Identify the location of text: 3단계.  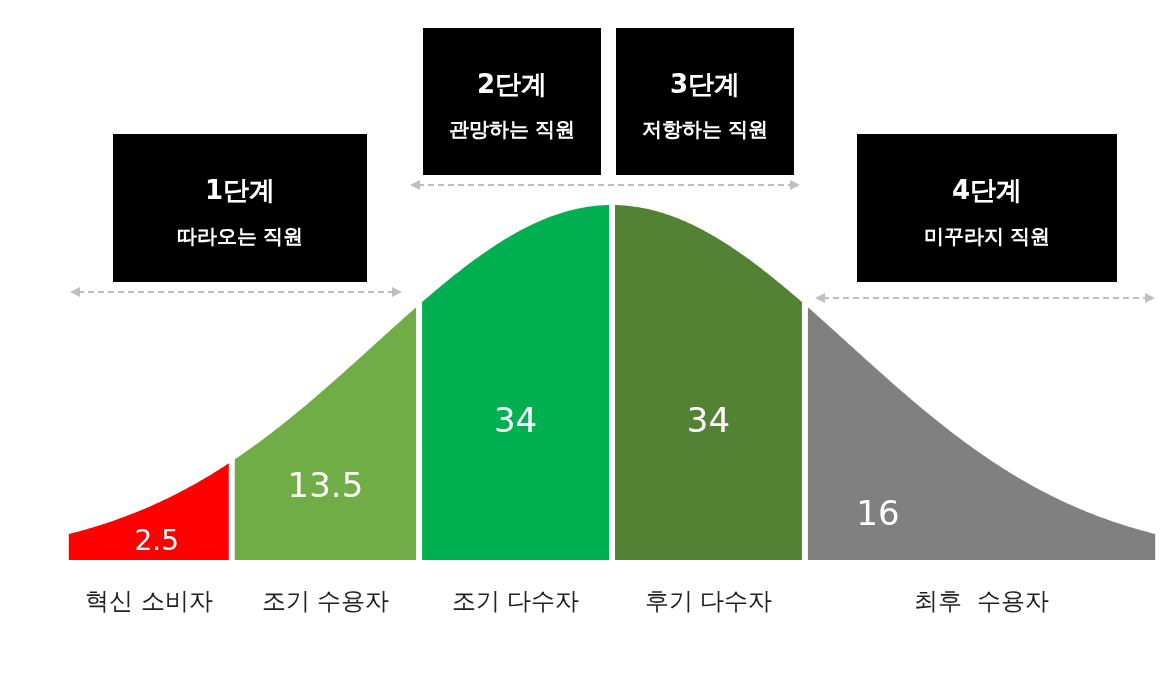
(705, 83).